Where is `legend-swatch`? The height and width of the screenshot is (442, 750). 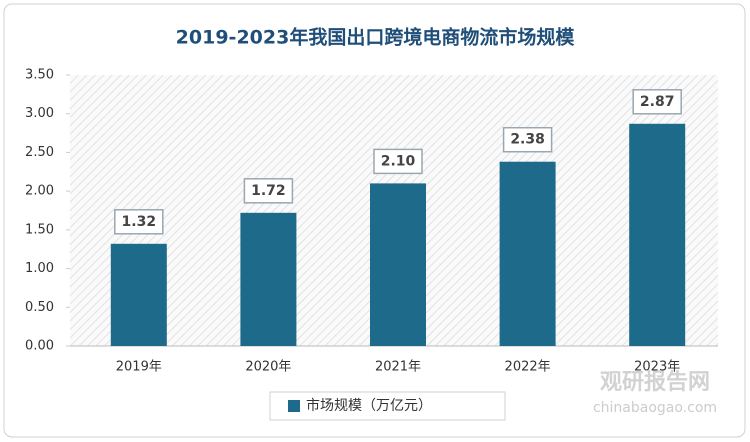
legend-swatch is located at coordinates (294, 406).